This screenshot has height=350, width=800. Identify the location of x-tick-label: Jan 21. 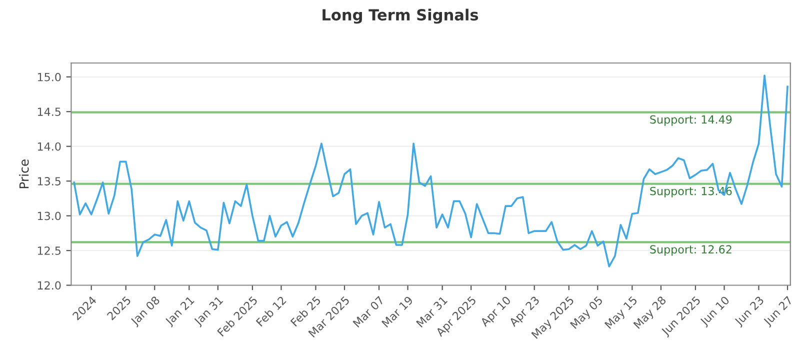
(180, 312).